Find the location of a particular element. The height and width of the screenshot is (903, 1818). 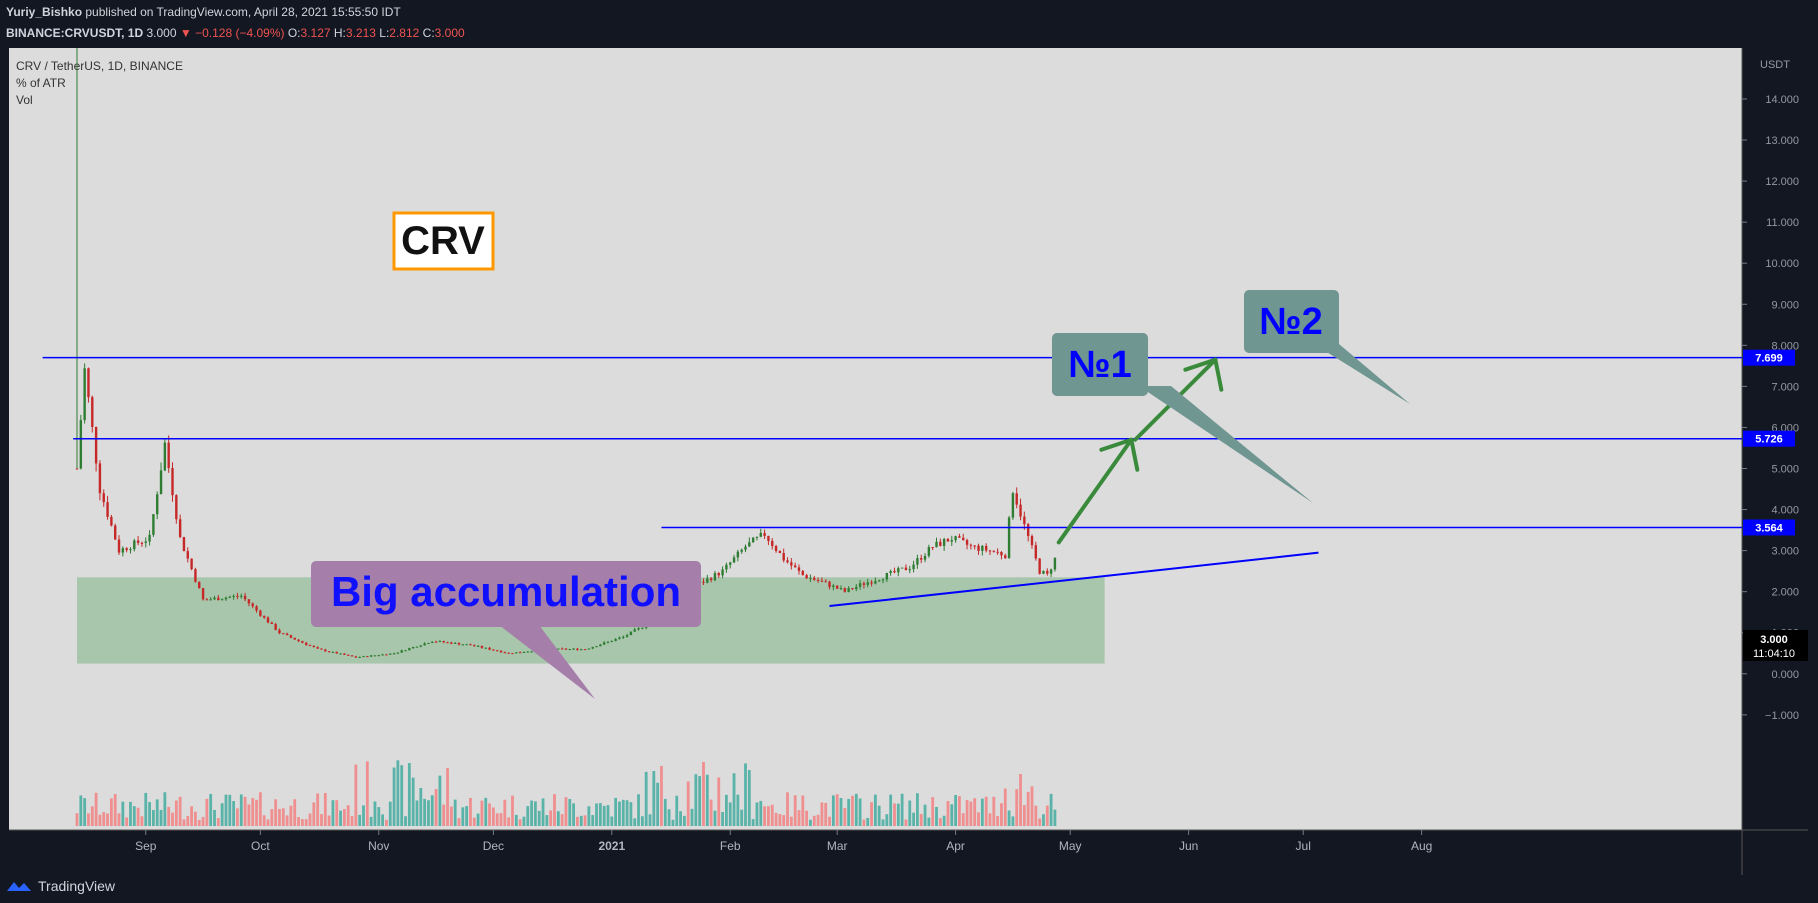

title-box is located at coordinates (443, 241).